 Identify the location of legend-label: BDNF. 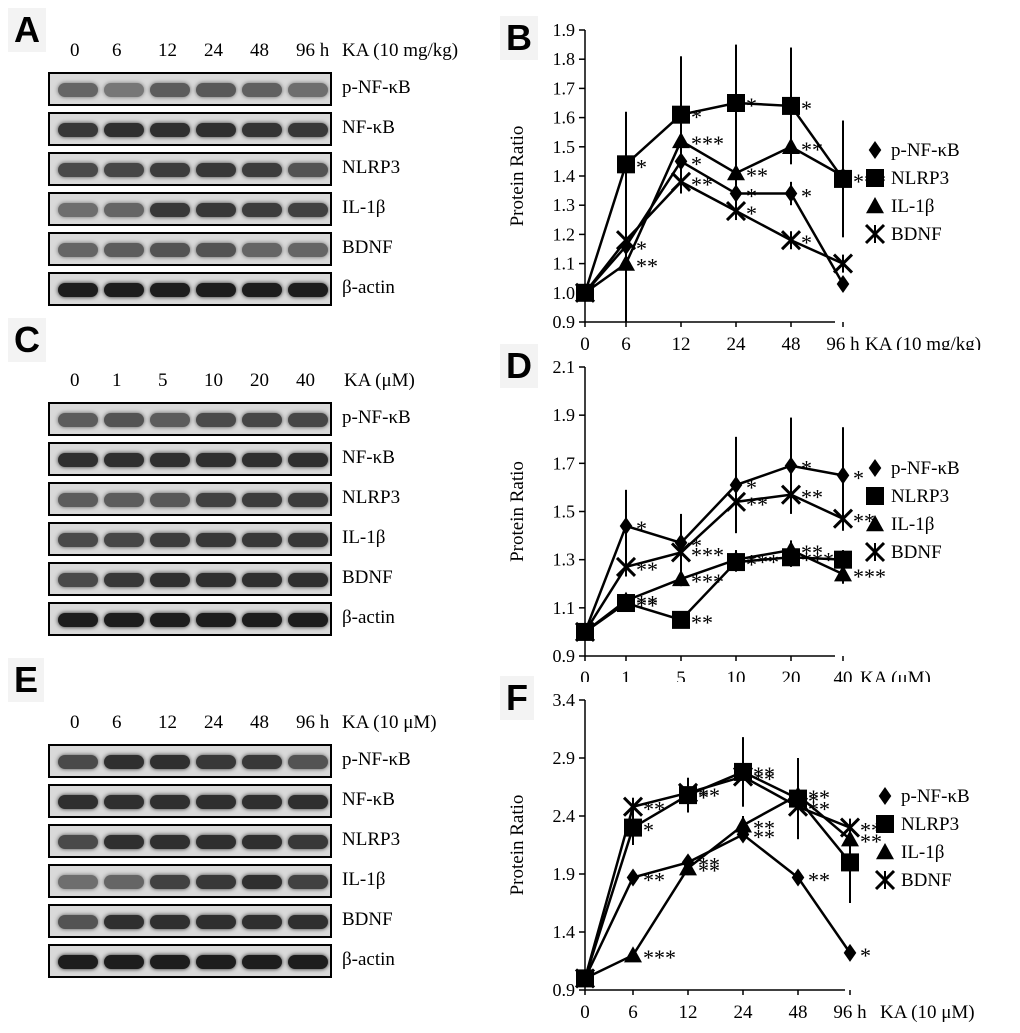
(926, 880).